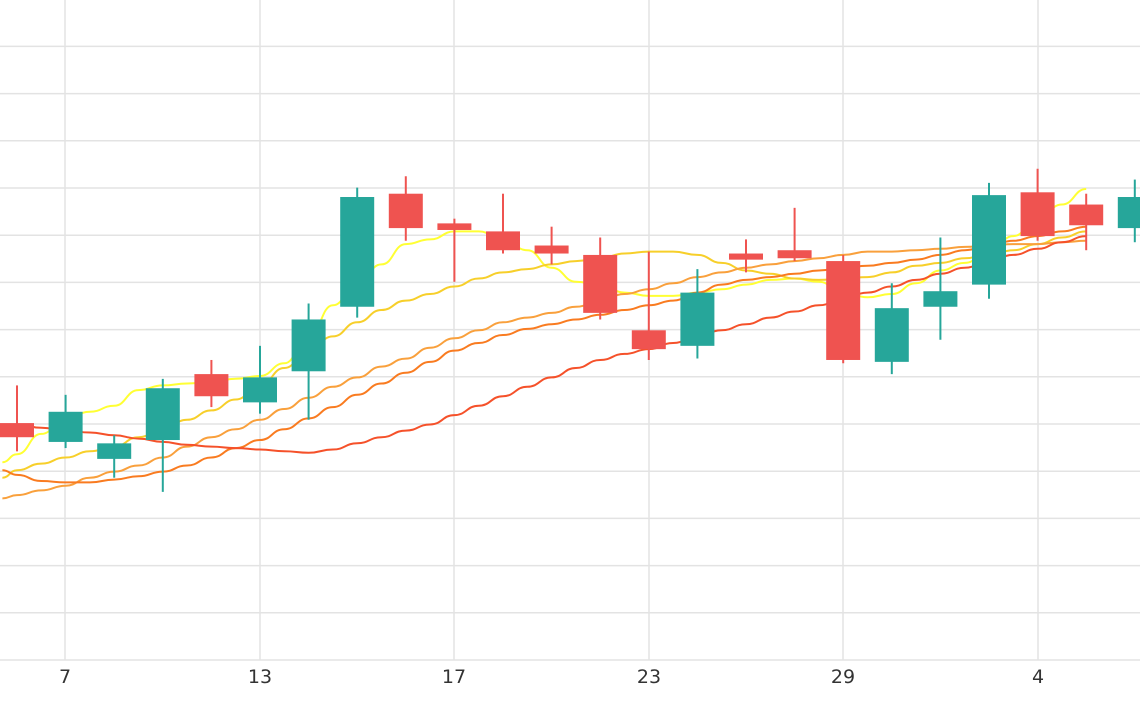 This screenshot has width=1140, height=710. I want to click on x-tick-label: 17, so click(454, 677).